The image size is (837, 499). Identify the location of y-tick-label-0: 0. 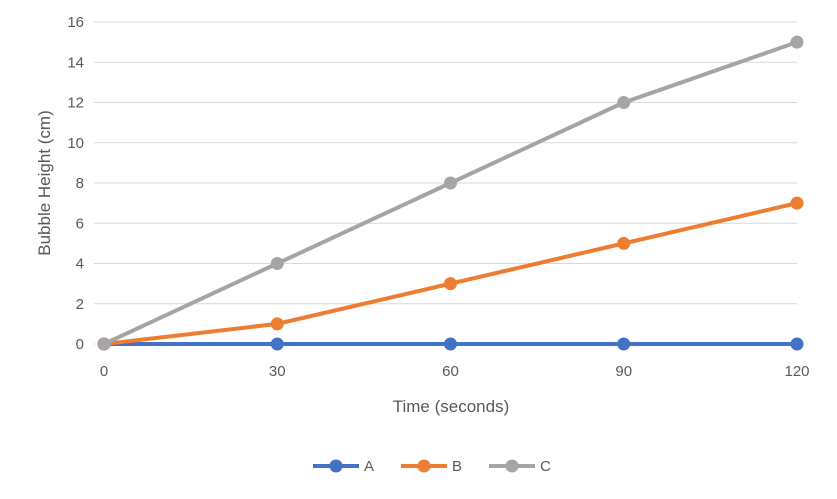
(80, 344).